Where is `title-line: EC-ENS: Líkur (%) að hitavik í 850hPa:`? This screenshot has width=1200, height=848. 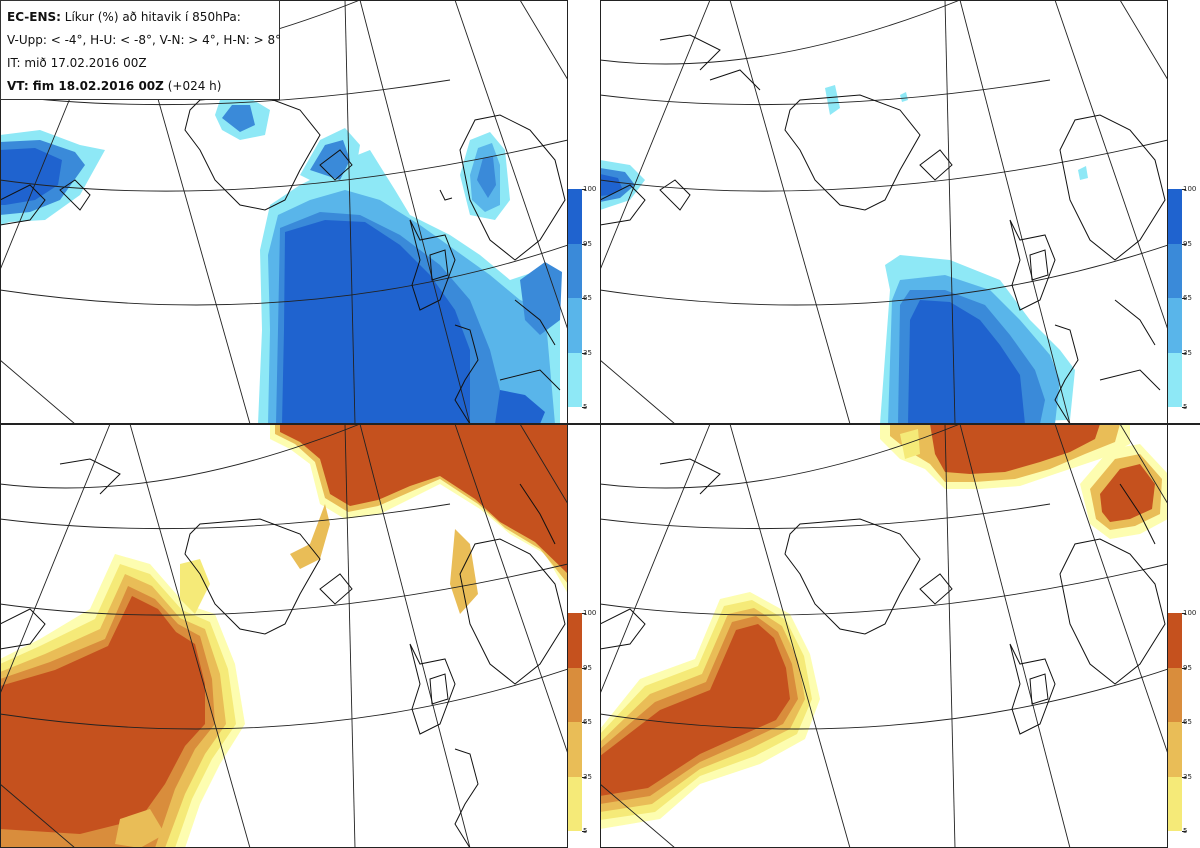 title-line: EC-ENS: Líkur (%) að hitavik í 850hPa: is located at coordinates (143, 17).